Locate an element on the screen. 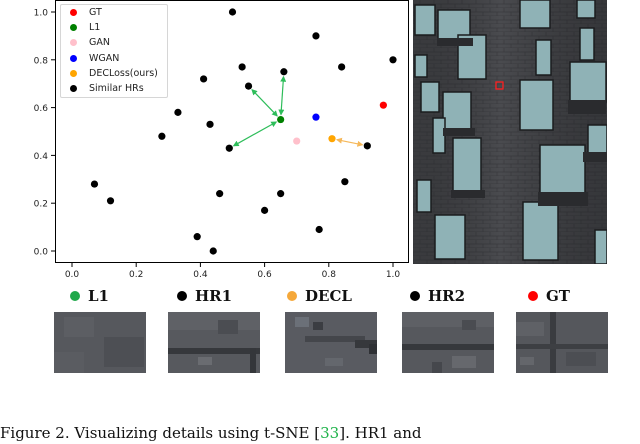 The width and height of the screenshot is (640, 444). patch-label-text: HR2 is located at coordinates (447, 296).